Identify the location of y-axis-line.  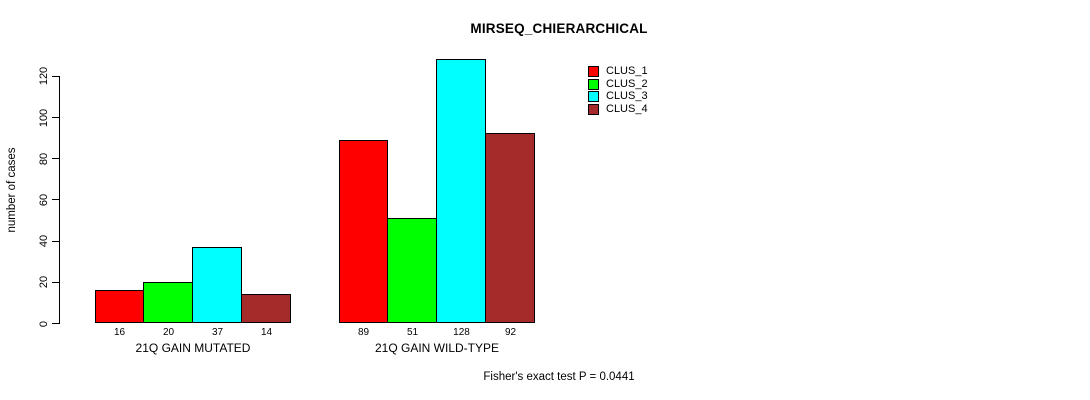
(59, 199).